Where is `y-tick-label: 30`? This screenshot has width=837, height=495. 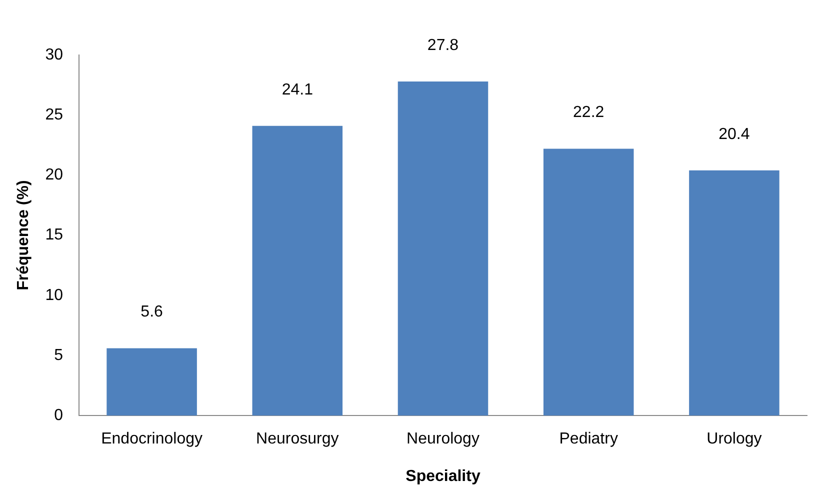 y-tick-label: 30 is located at coordinates (54, 55).